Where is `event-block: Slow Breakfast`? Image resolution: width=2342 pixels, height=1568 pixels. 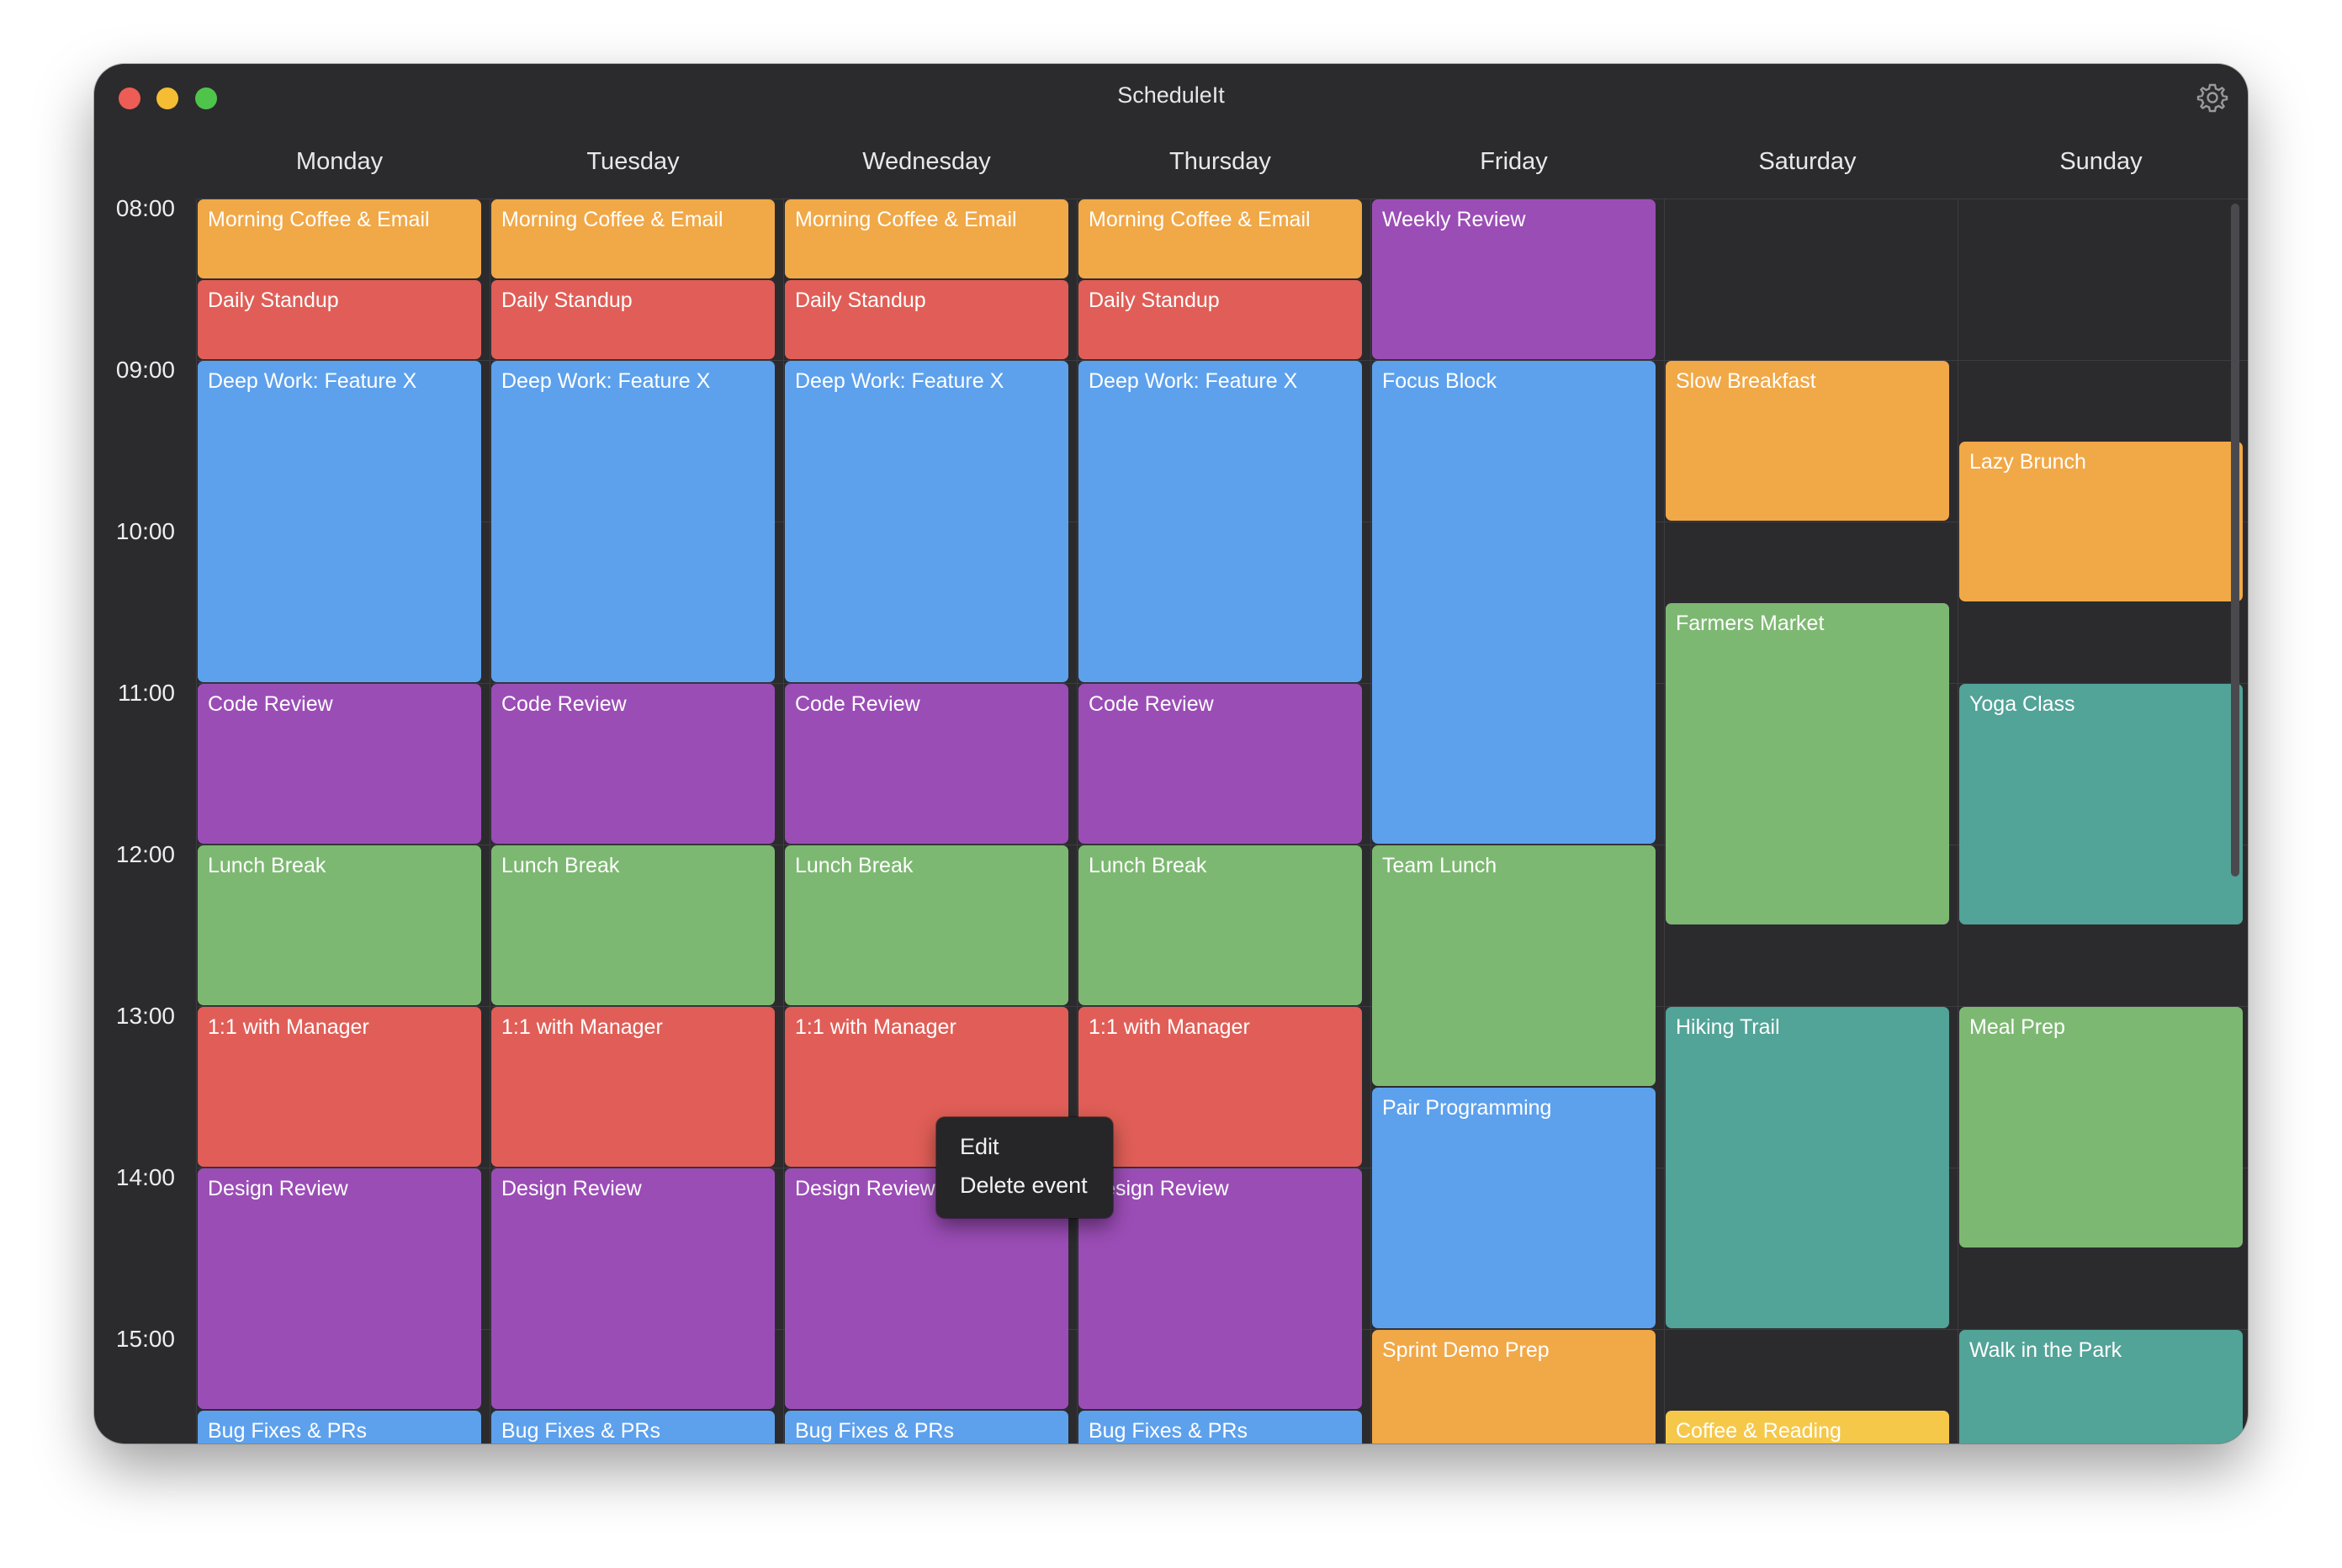
event-block: Slow Breakfast is located at coordinates (1807, 441).